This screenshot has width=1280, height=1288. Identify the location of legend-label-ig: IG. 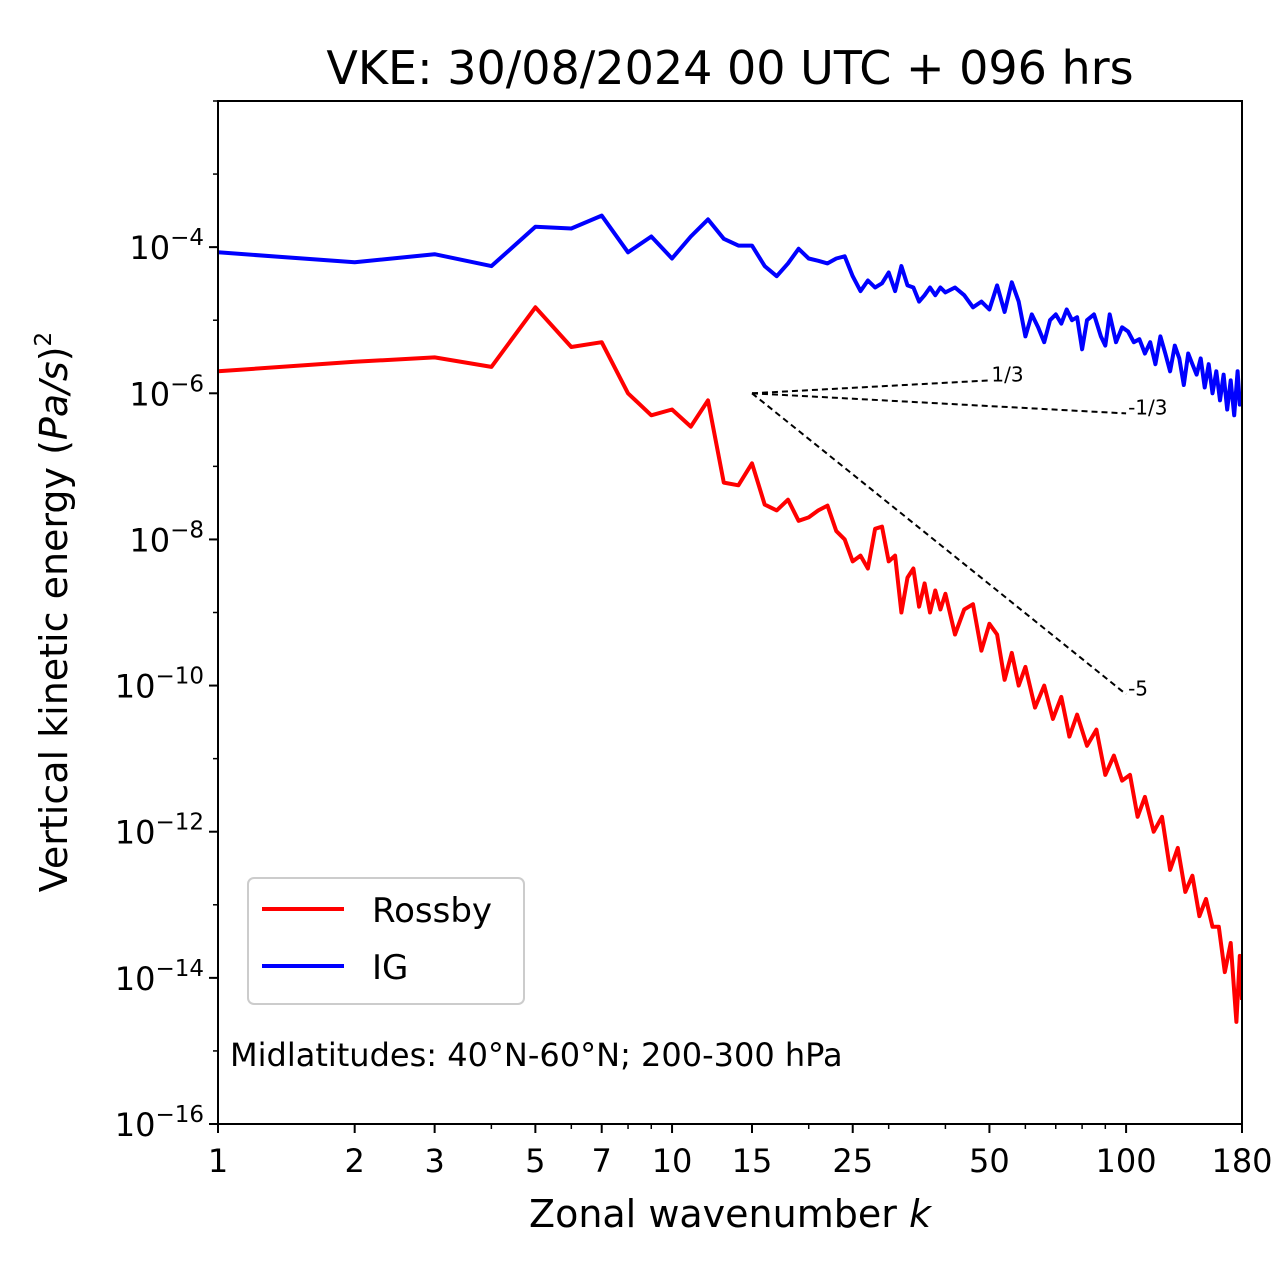
(390, 968).